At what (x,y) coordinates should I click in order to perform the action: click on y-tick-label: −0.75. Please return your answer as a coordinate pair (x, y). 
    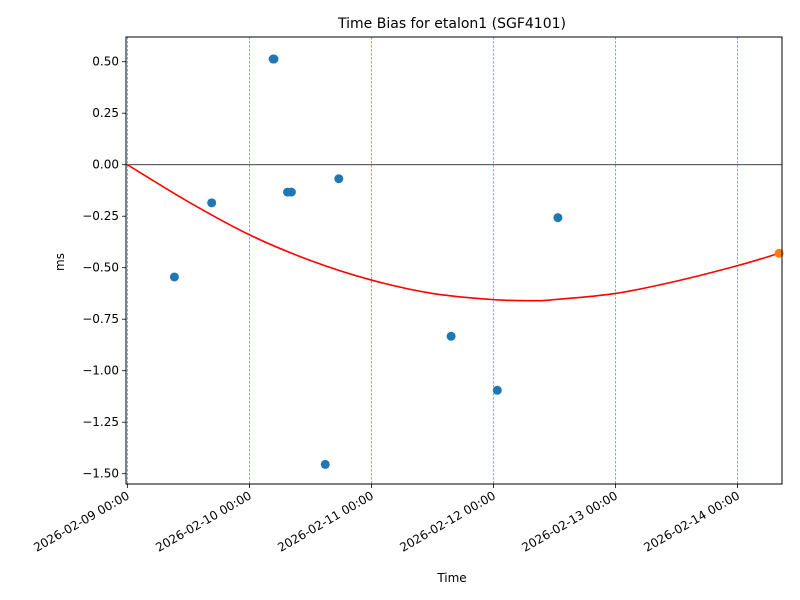
    Looking at the image, I should click on (100, 319).